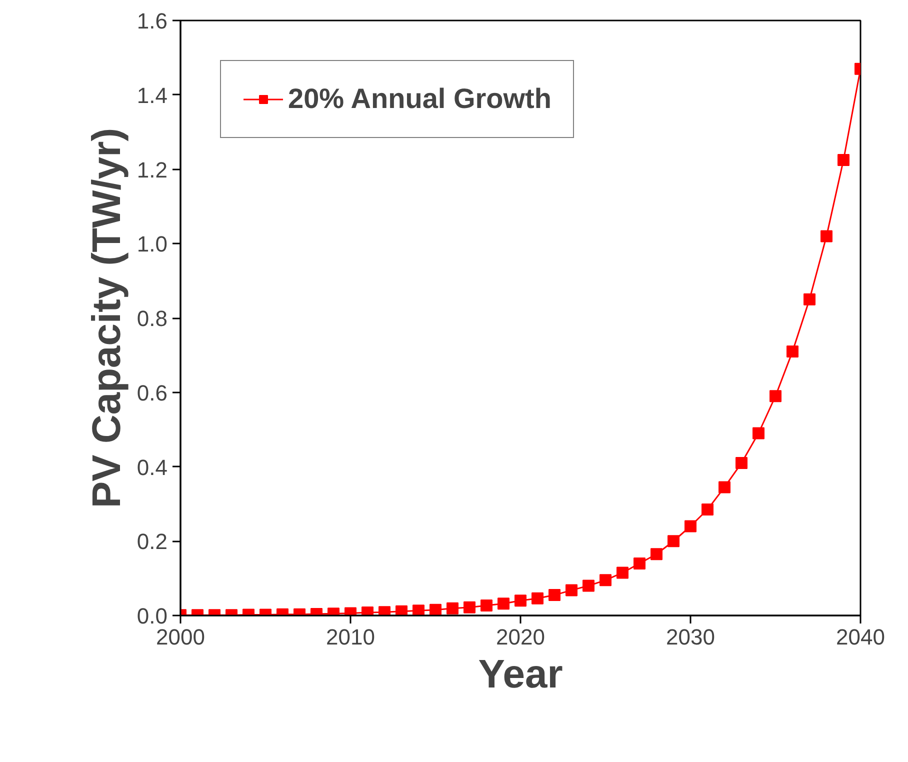 This screenshot has height=762, width=908. What do you see at coordinates (152, 393) in the screenshot?
I see `y-tick-label: 0.6` at bounding box center [152, 393].